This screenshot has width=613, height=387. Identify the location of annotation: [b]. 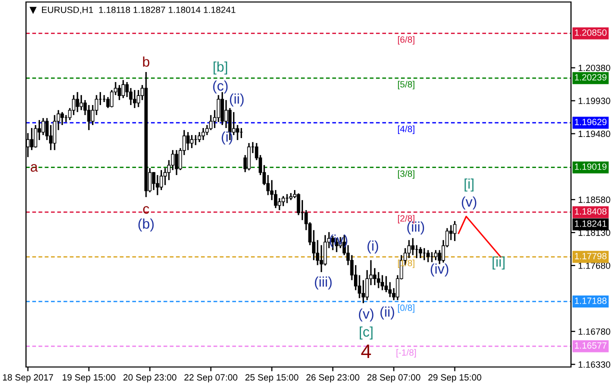
(221, 68).